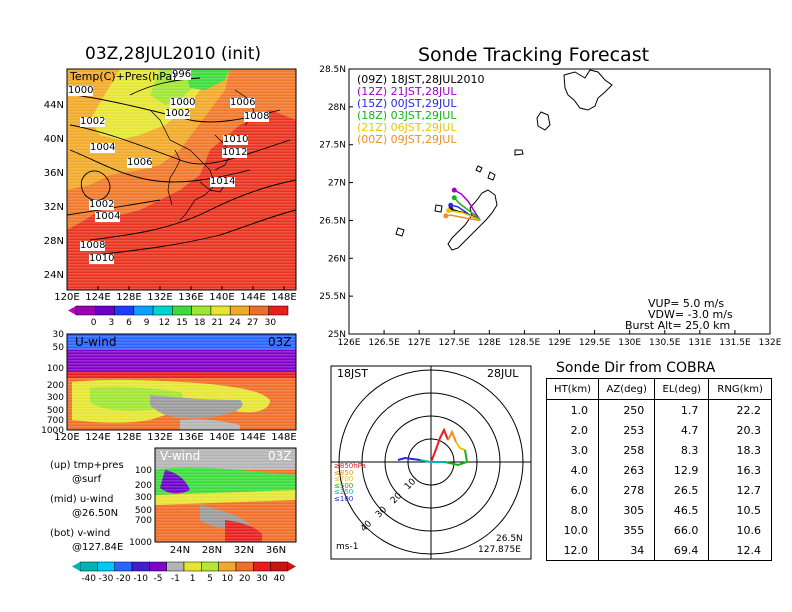 Image resolution: width=792 pixels, height=612 pixels. I want to click on colorbar-arrow, so click(292, 566).